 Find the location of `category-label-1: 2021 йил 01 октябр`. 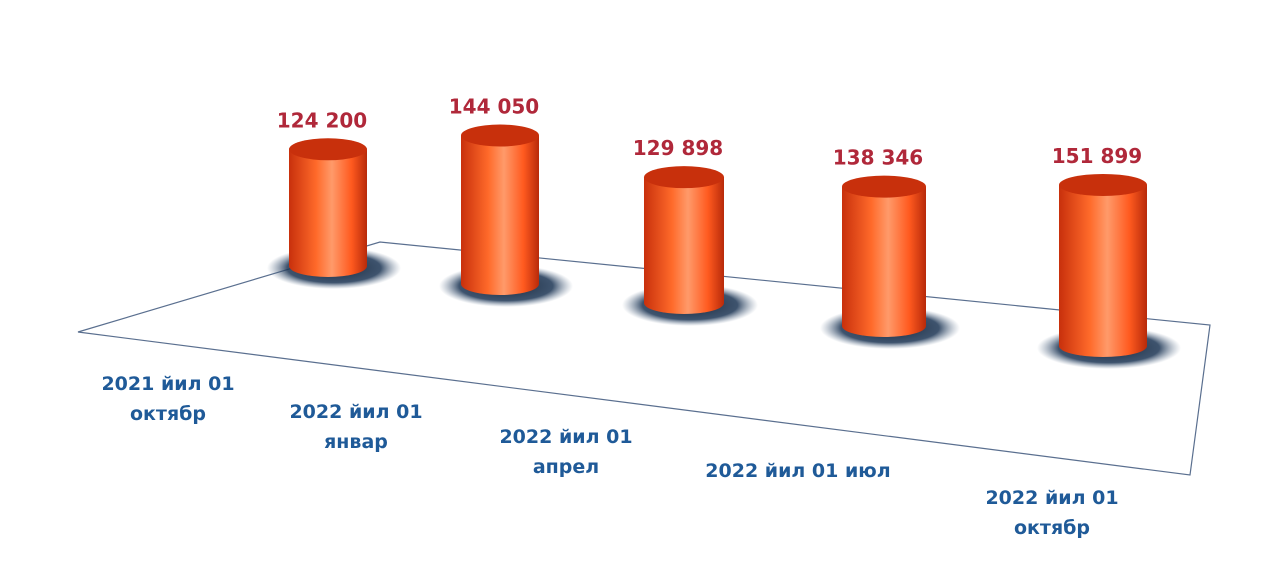

category-label-1: 2021 йил 01 октябр is located at coordinates (167, 399).